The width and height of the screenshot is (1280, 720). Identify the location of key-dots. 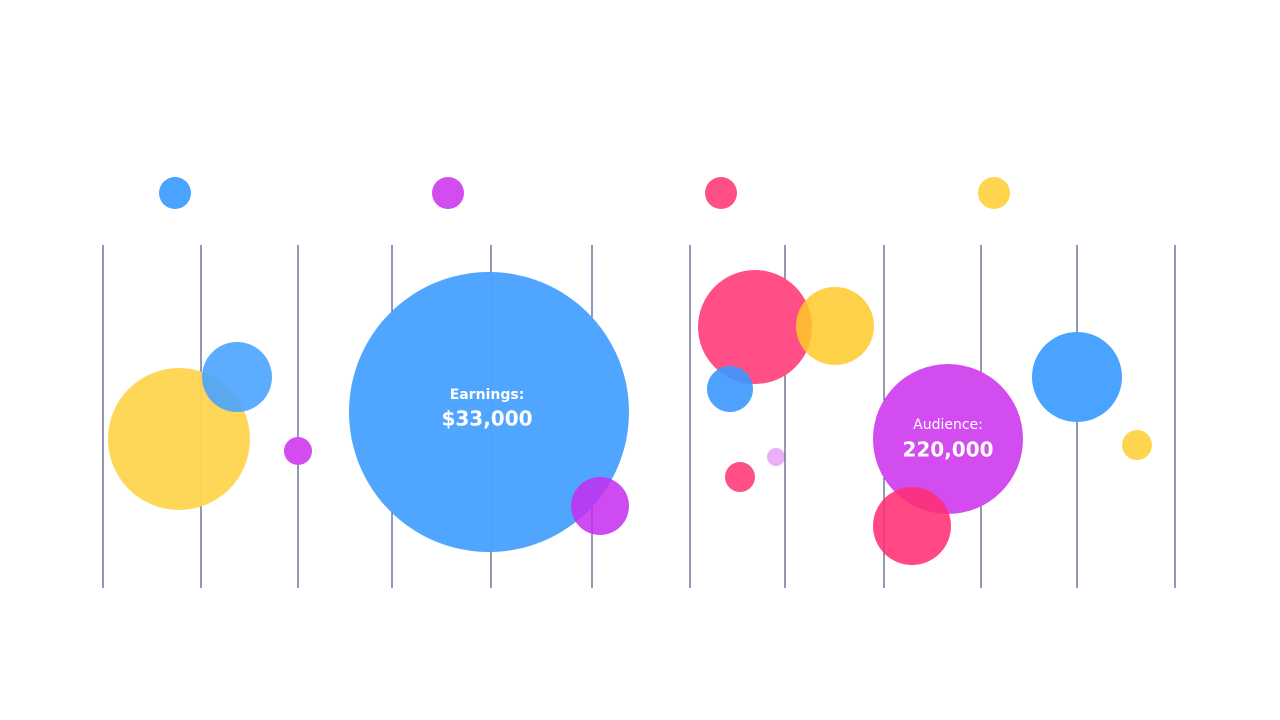
(584, 193).